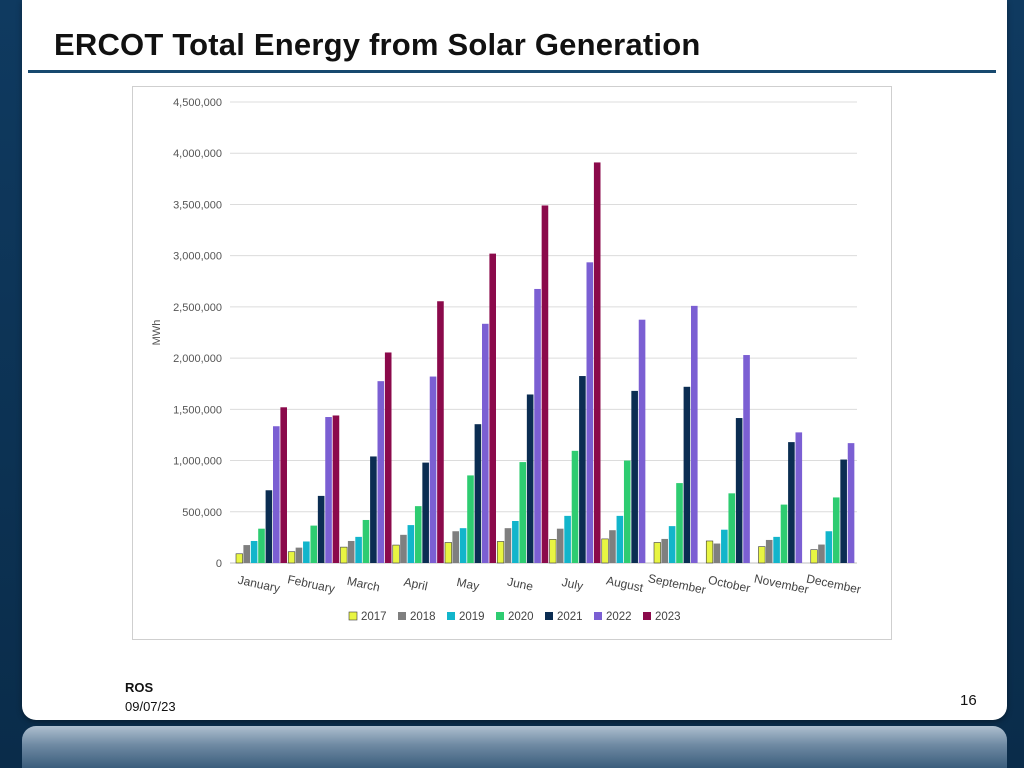 The image size is (1024, 768). I want to click on y-tick-label: 1,500,000, so click(197, 410).